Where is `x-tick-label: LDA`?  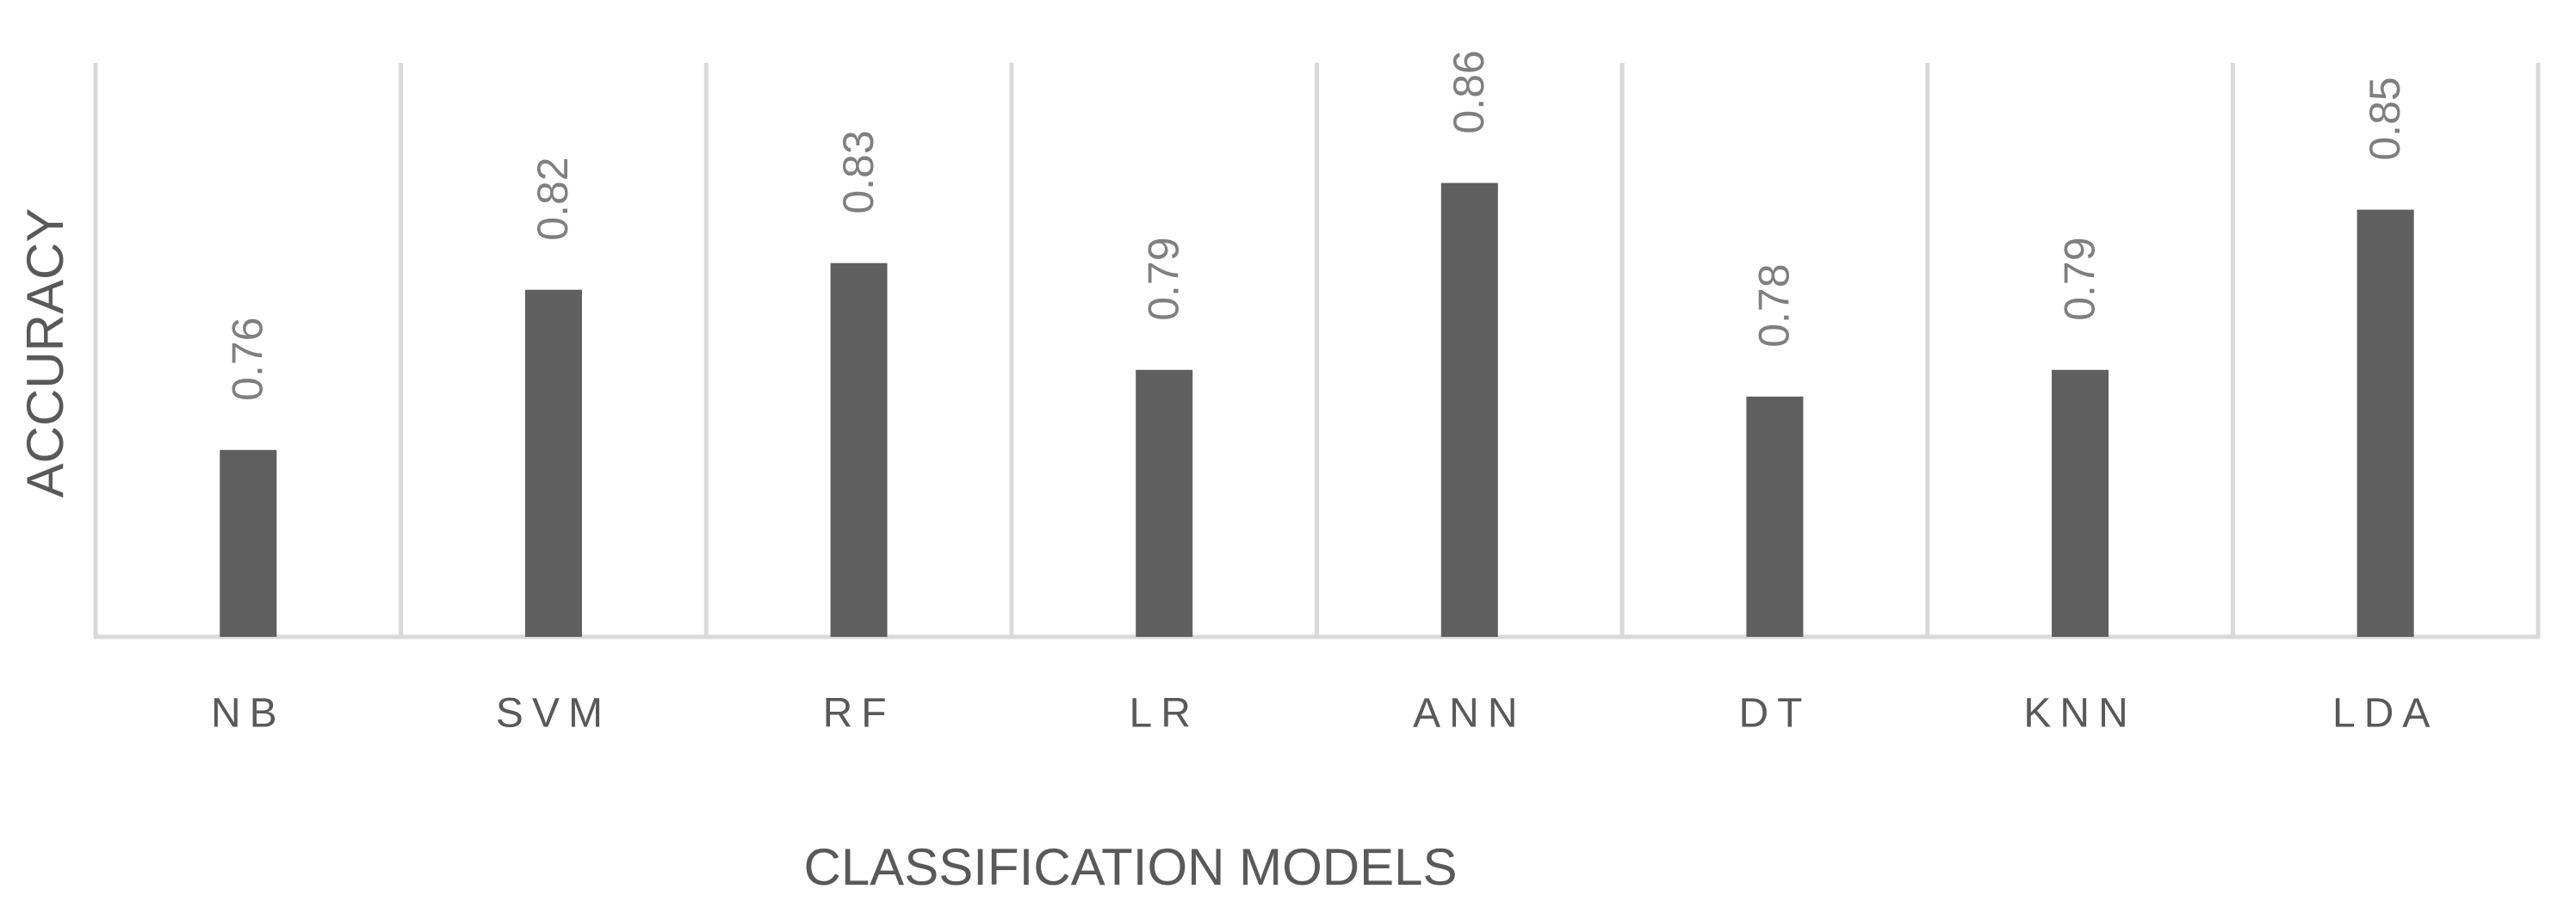
x-tick-label: LDA is located at coordinates (2385, 714).